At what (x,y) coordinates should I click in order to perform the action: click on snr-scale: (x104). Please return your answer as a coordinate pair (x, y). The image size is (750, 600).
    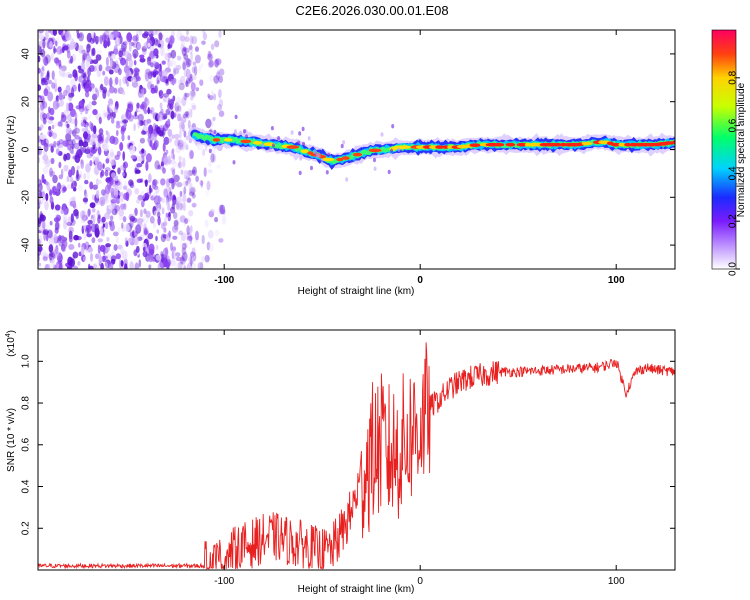
    Looking at the image, I should click on (11, 343).